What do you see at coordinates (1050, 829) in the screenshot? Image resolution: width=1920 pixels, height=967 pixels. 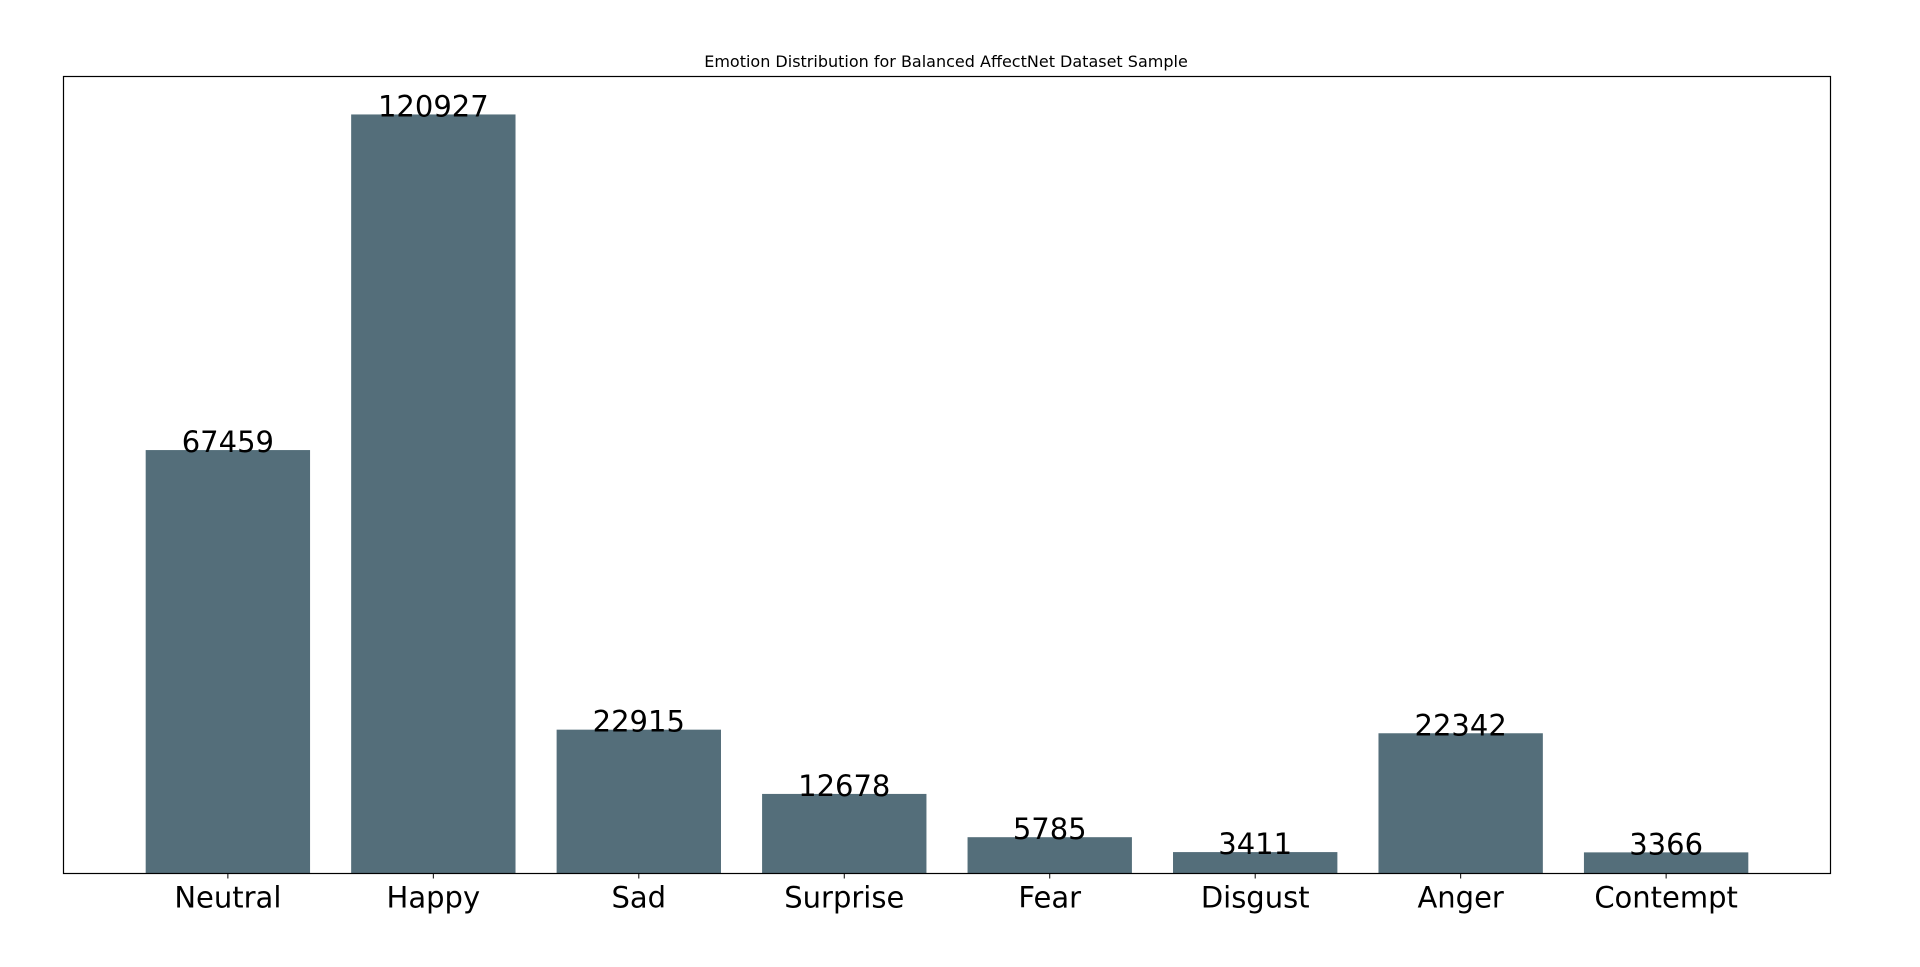 I see `data-label-fear: 5785` at bounding box center [1050, 829].